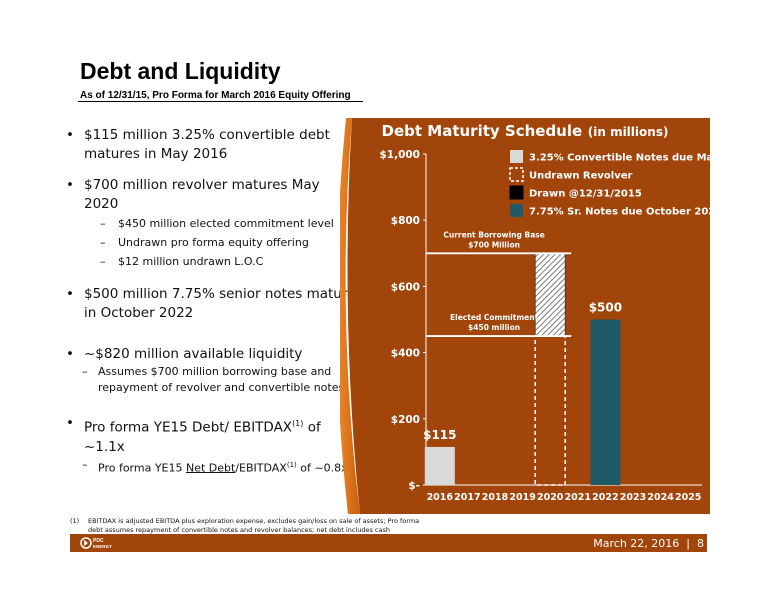 This screenshot has width=776, height=600. Describe the element at coordinates (619, 158) in the screenshot. I see `legend-label: 3.25% Convertible Notes due May 2016` at that location.